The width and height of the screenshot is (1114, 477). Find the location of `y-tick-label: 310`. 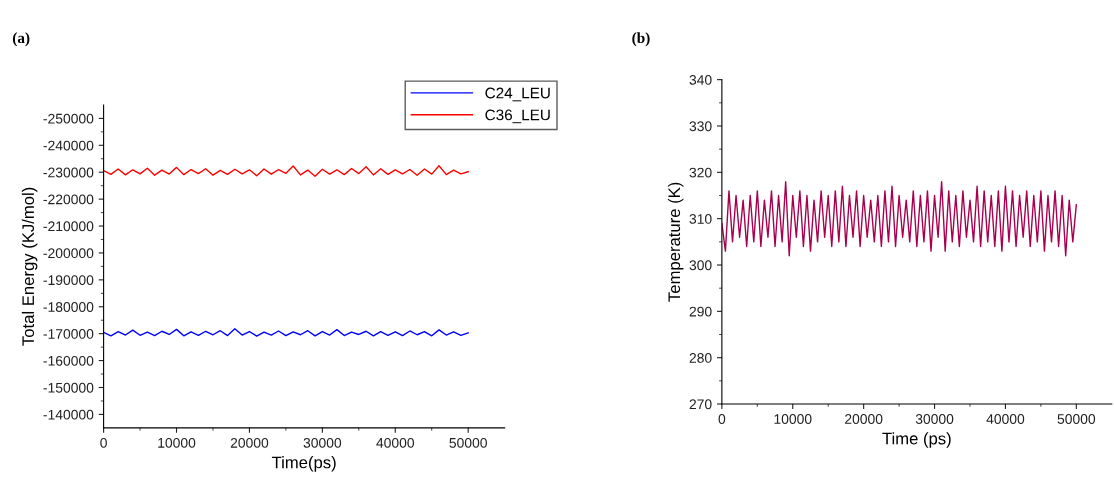

y-tick-label: 310 is located at coordinates (700, 219).